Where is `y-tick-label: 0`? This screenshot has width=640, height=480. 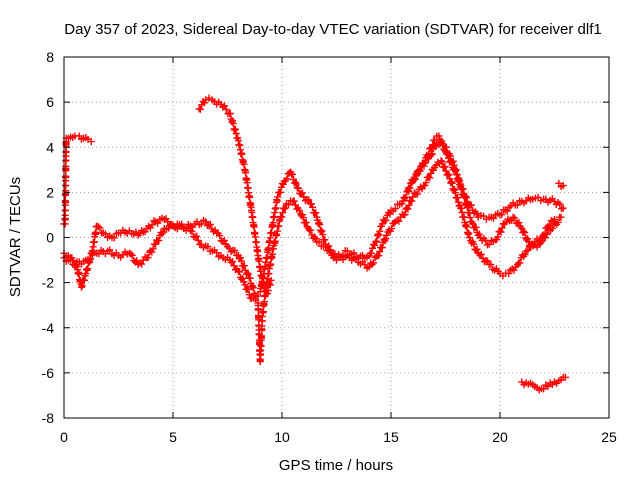
y-tick-label: 0 is located at coordinates (50, 238).